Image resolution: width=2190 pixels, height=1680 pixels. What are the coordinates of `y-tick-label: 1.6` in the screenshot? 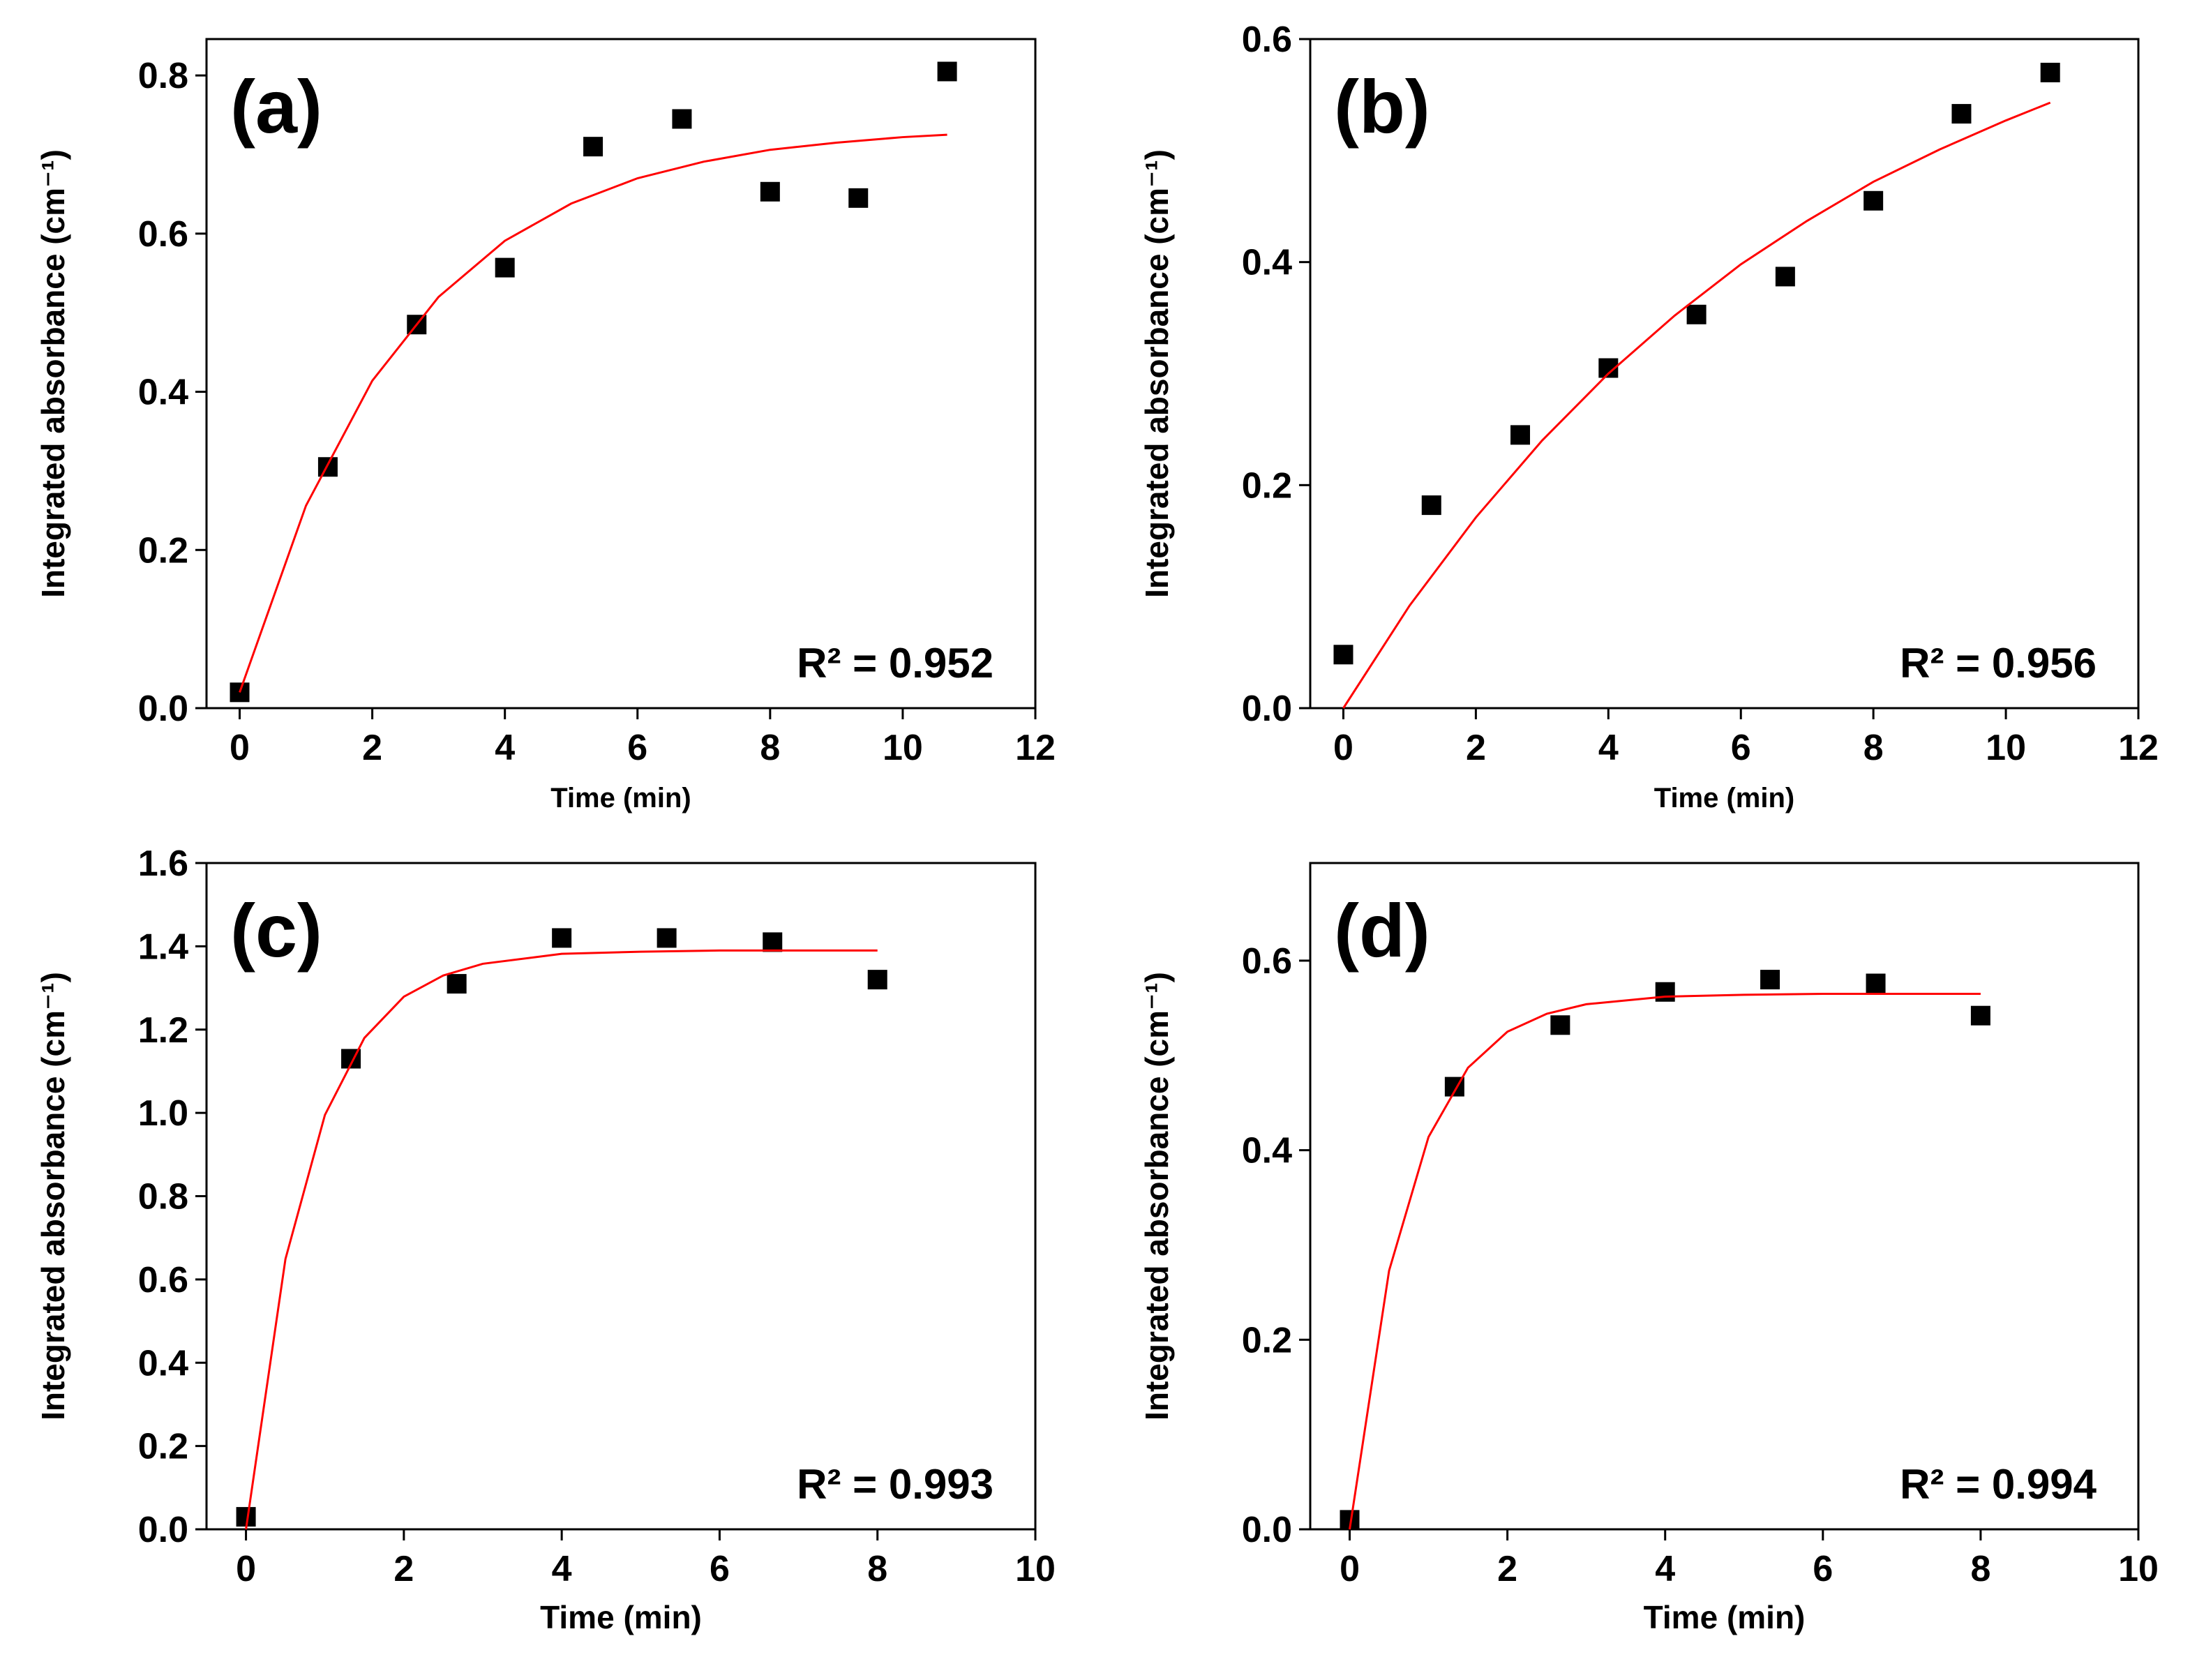 It's located at (163, 864).